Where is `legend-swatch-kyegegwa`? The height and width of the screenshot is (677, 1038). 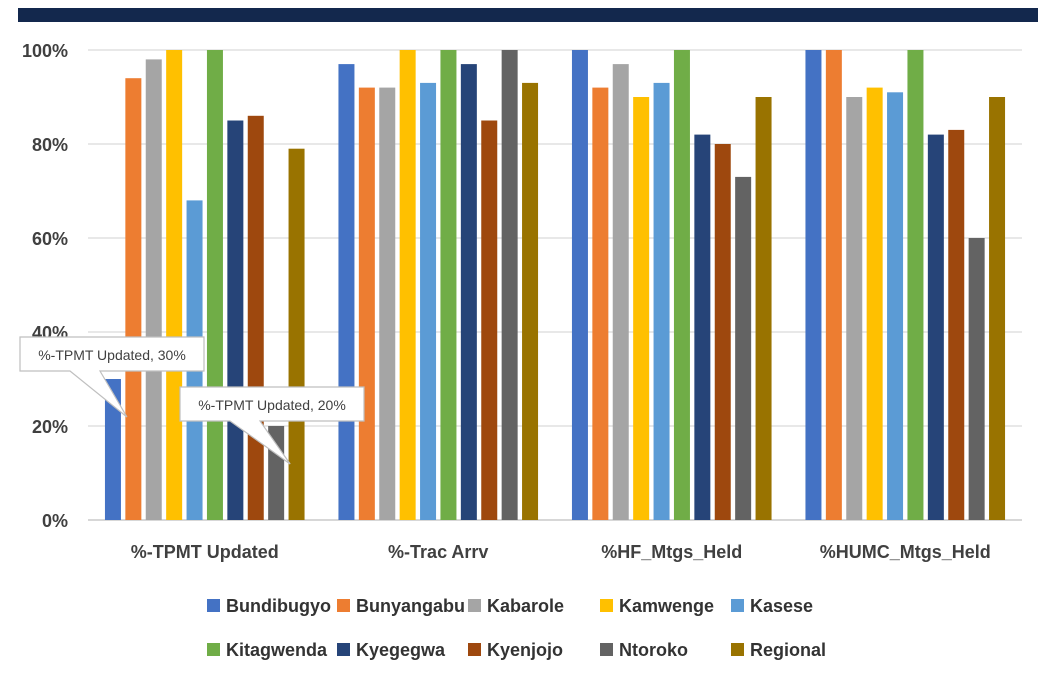
legend-swatch-kyegegwa is located at coordinates (343, 649).